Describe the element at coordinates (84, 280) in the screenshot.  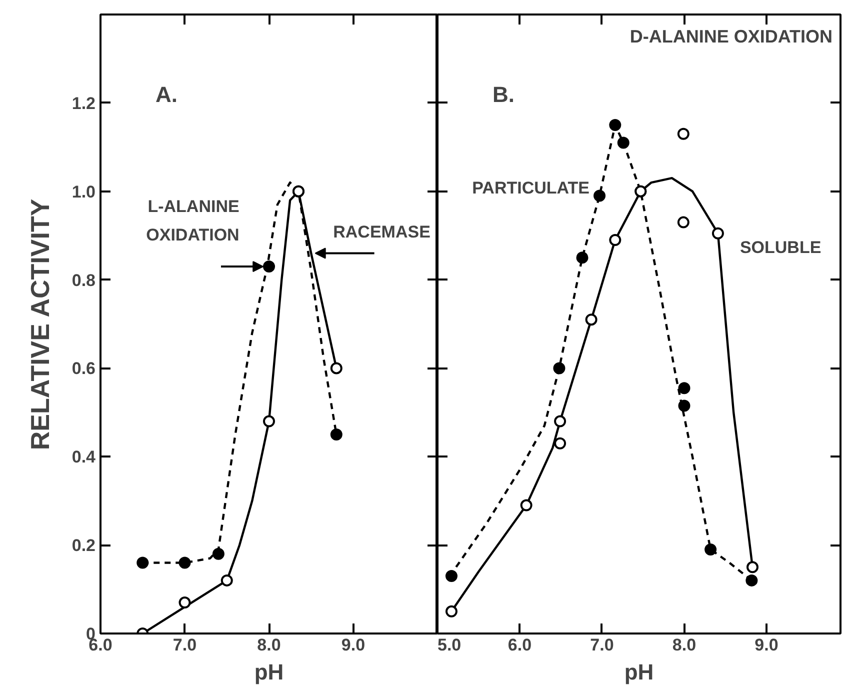
I see `y-tick-label: 0.8` at that location.